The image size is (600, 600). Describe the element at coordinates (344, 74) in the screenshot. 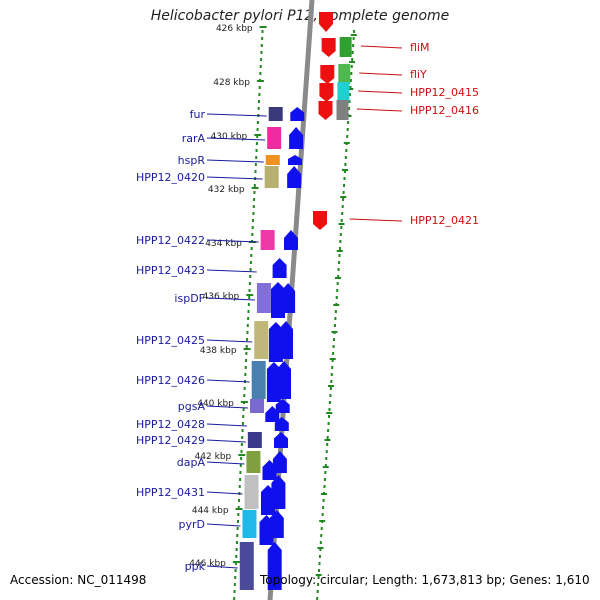

I see `right-gene-block` at that location.